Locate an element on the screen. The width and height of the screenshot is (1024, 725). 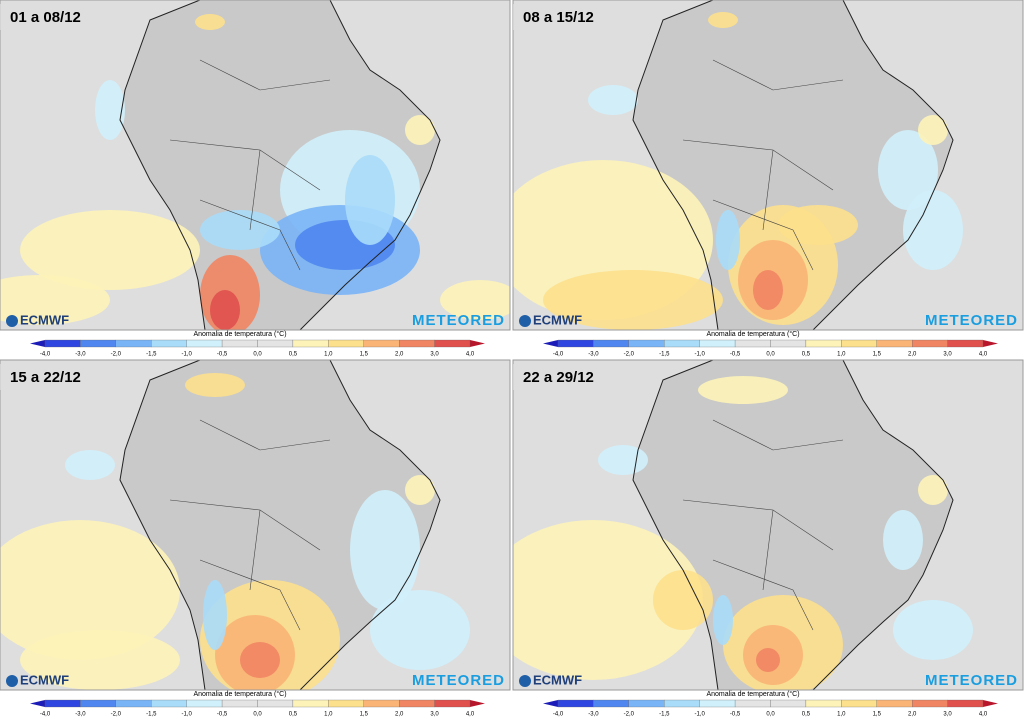
colorbar-tick-label: 2,0 is located at coordinates (912, 715).